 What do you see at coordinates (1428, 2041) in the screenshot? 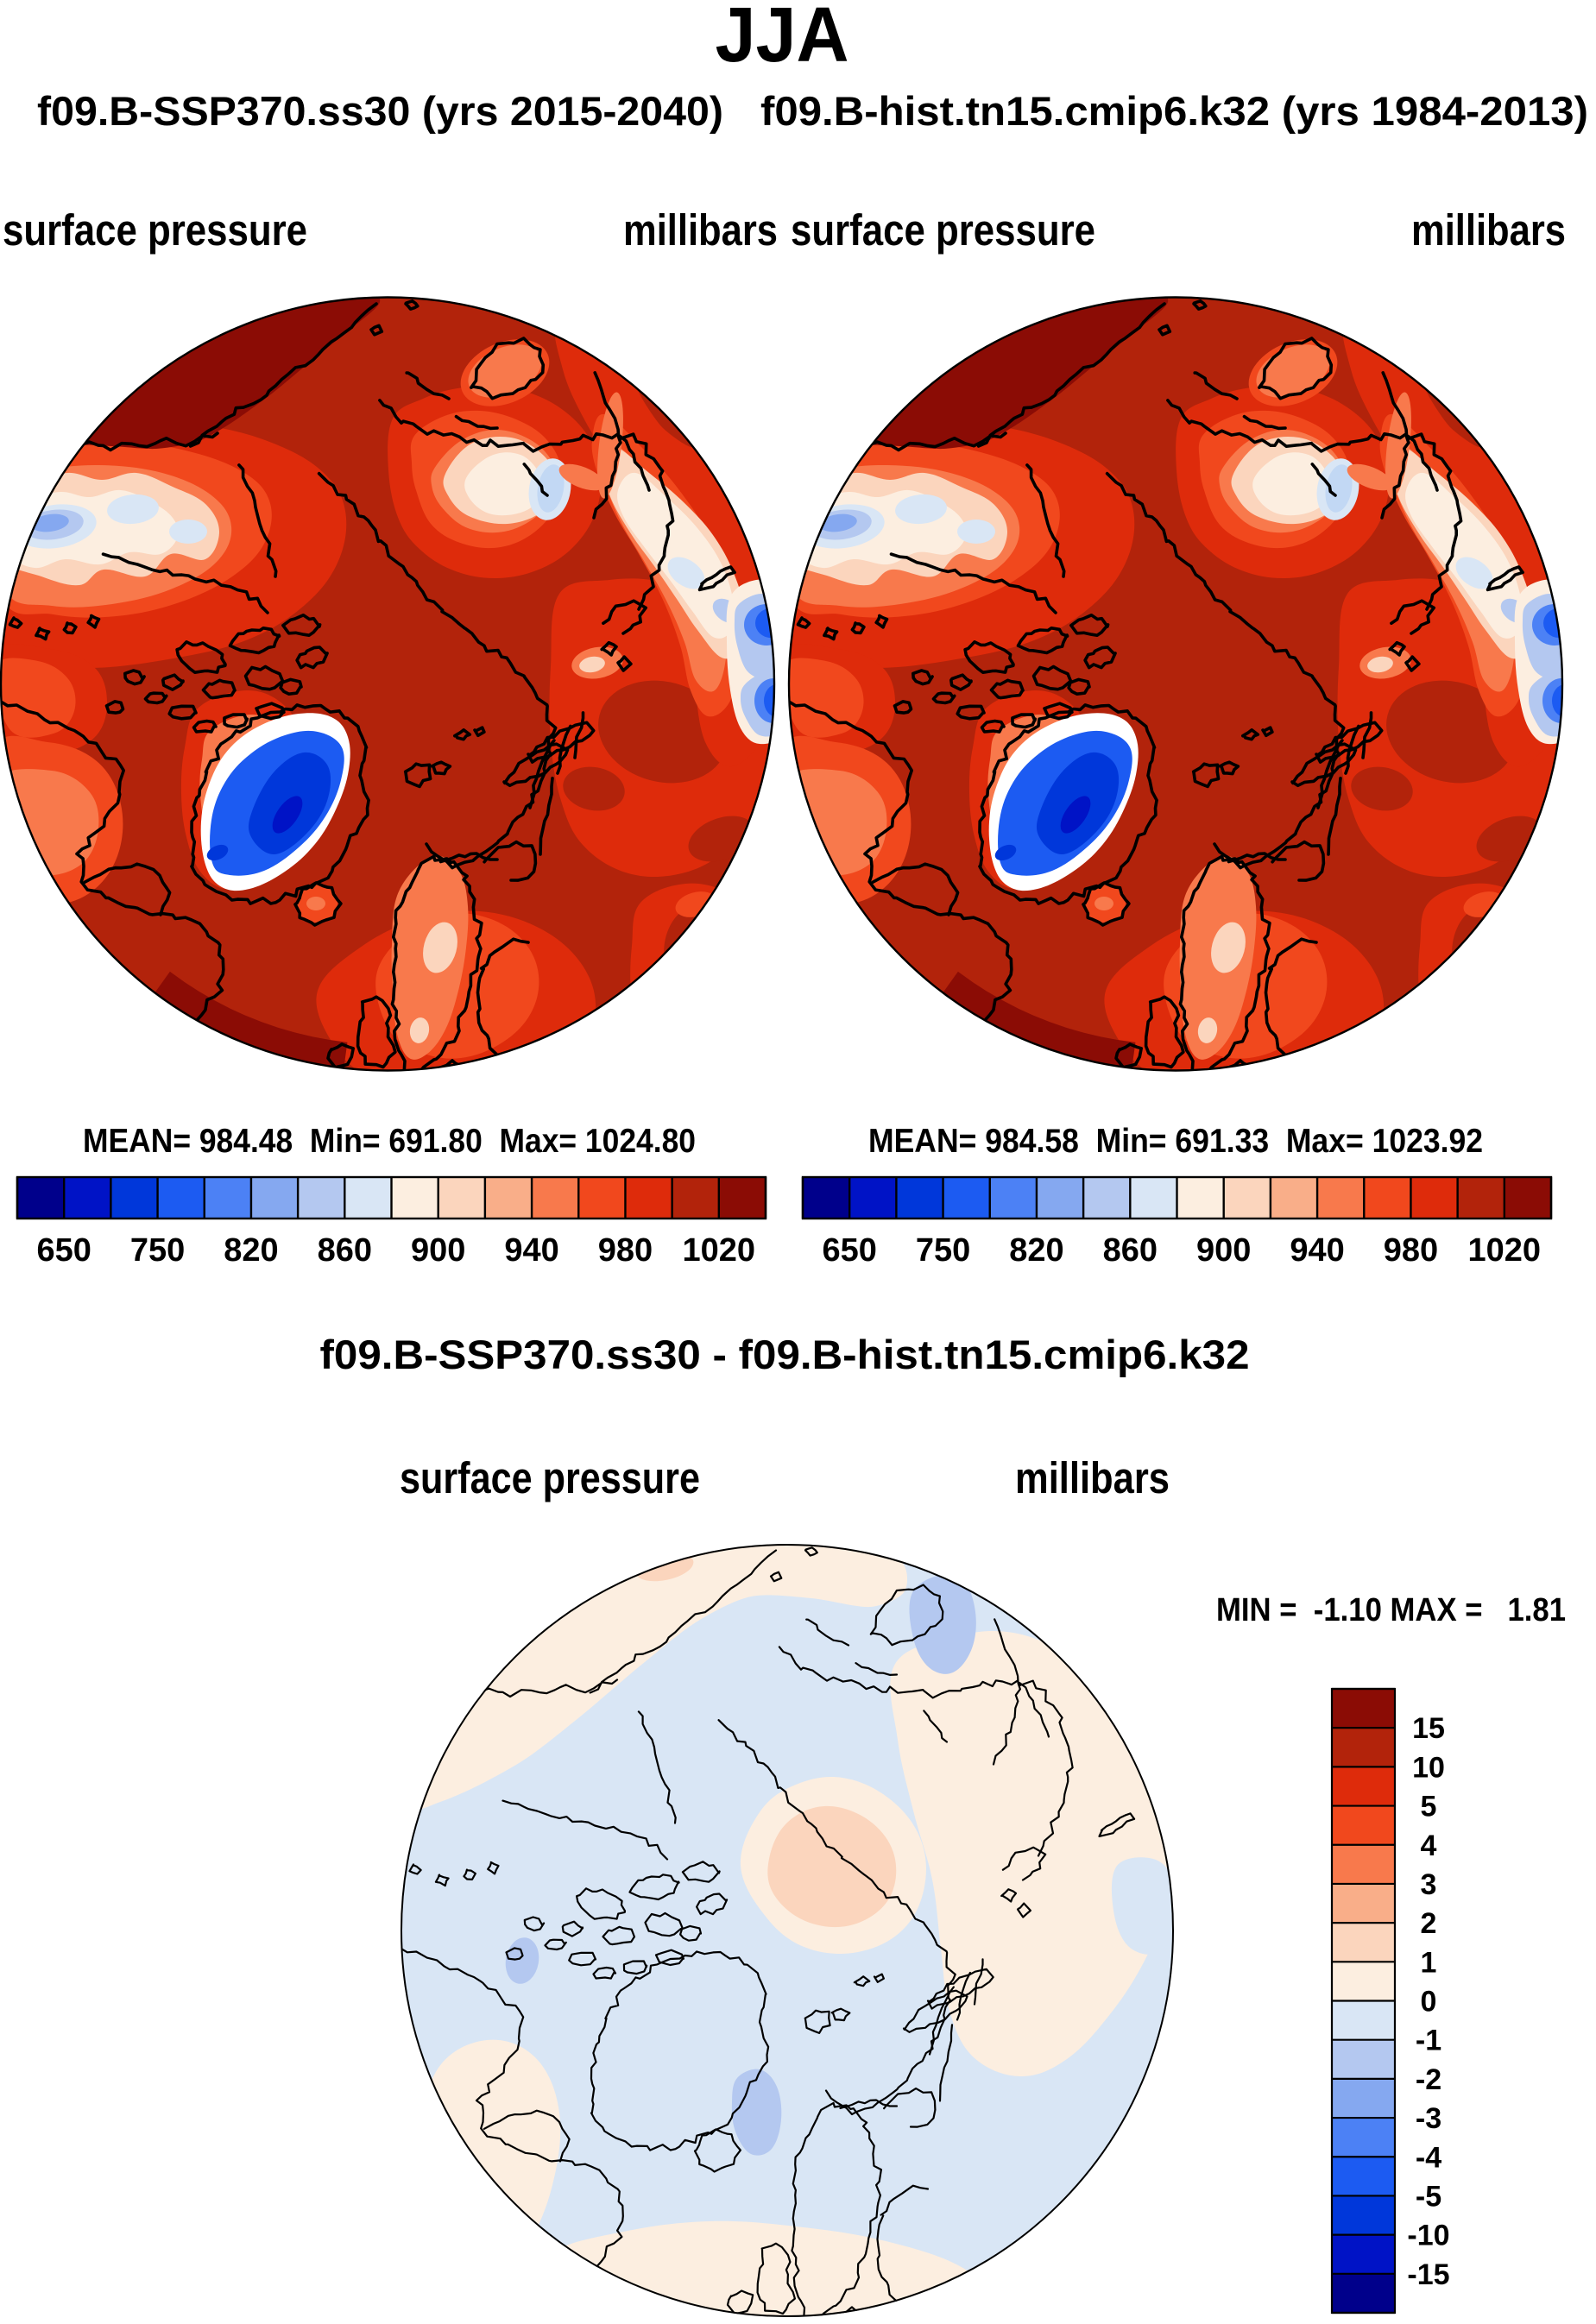
I see `svg-text: -1` at bounding box center [1428, 2041].